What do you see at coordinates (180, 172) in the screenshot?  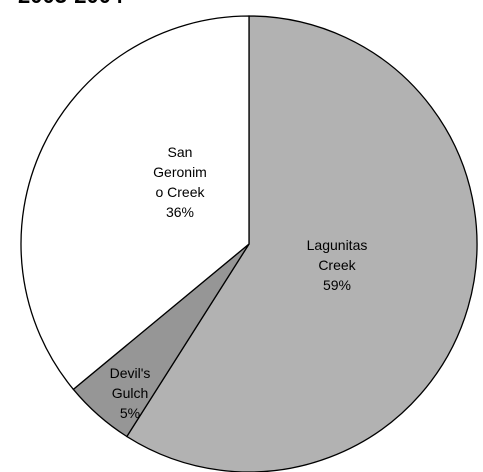 I see `slice-label: San Geronim o Creek` at bounding box center [180, 172].